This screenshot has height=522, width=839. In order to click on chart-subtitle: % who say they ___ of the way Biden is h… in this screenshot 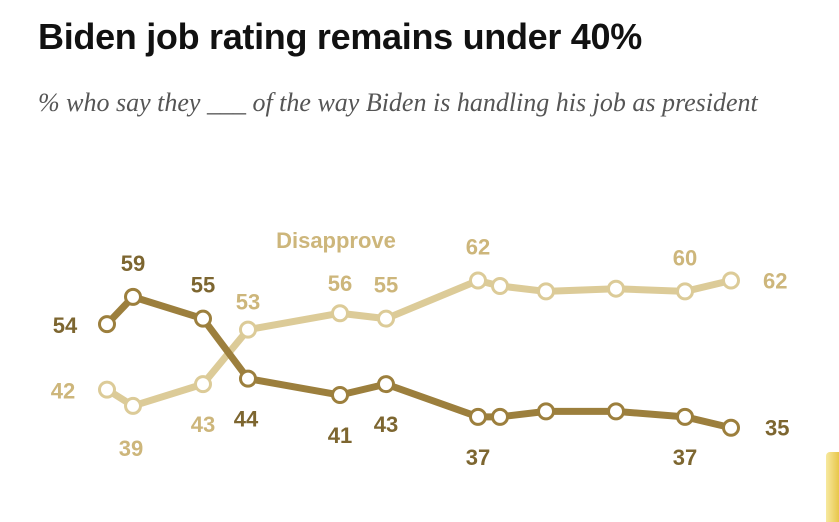, I will do `click(398, 102)`.